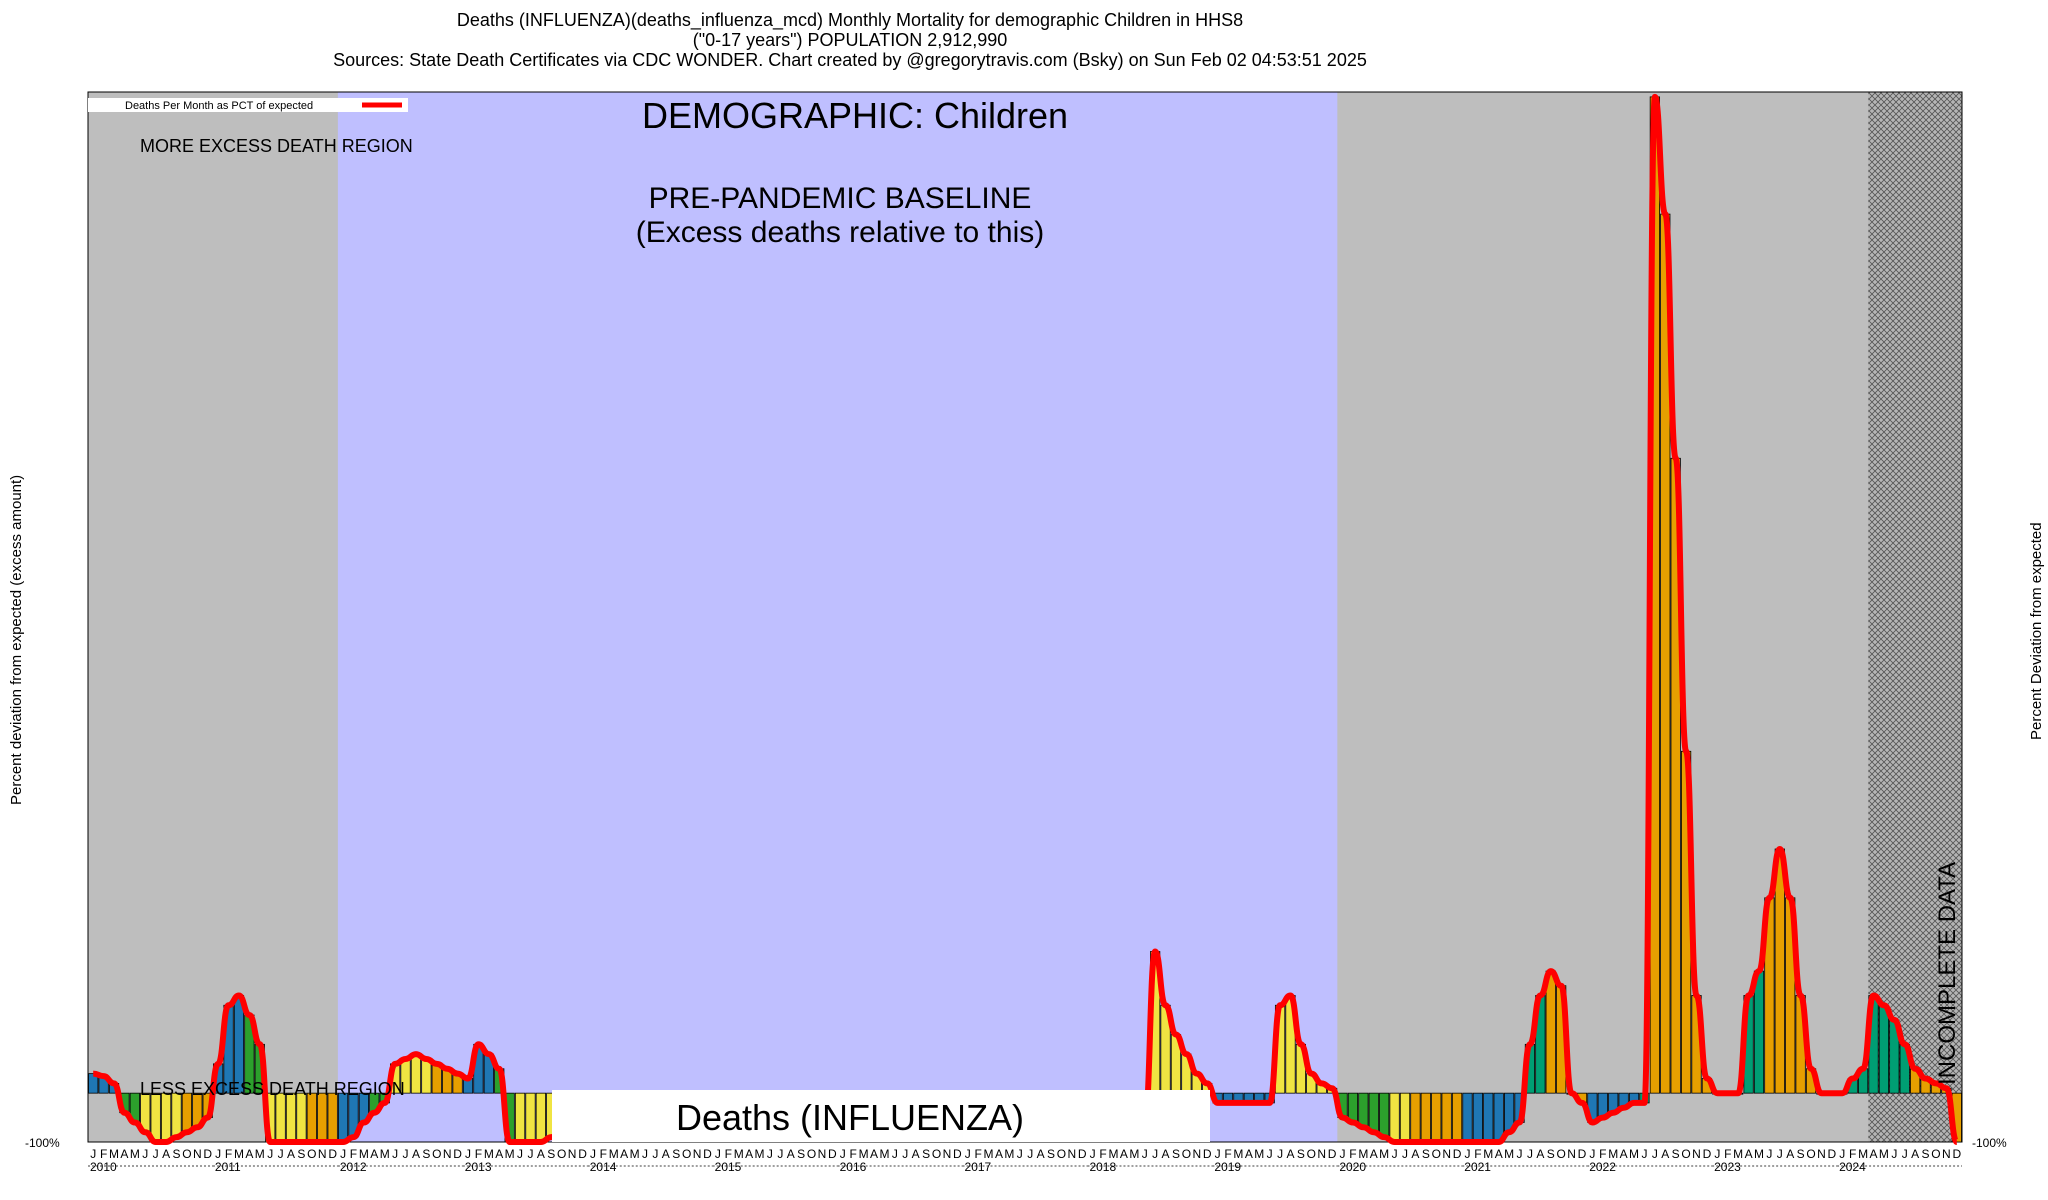 The width and height of the screenshot is (2048, 1200). I want to click on x-year-tick: 2010, so click(103, 1167).